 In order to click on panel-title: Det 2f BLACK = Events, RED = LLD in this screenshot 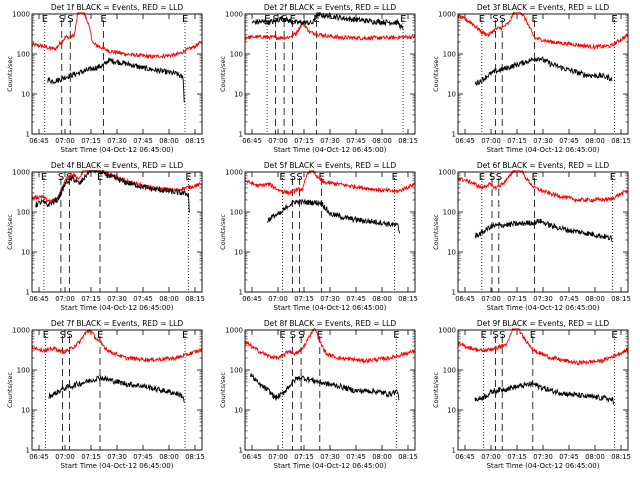, I will do `click(330, 7)`.